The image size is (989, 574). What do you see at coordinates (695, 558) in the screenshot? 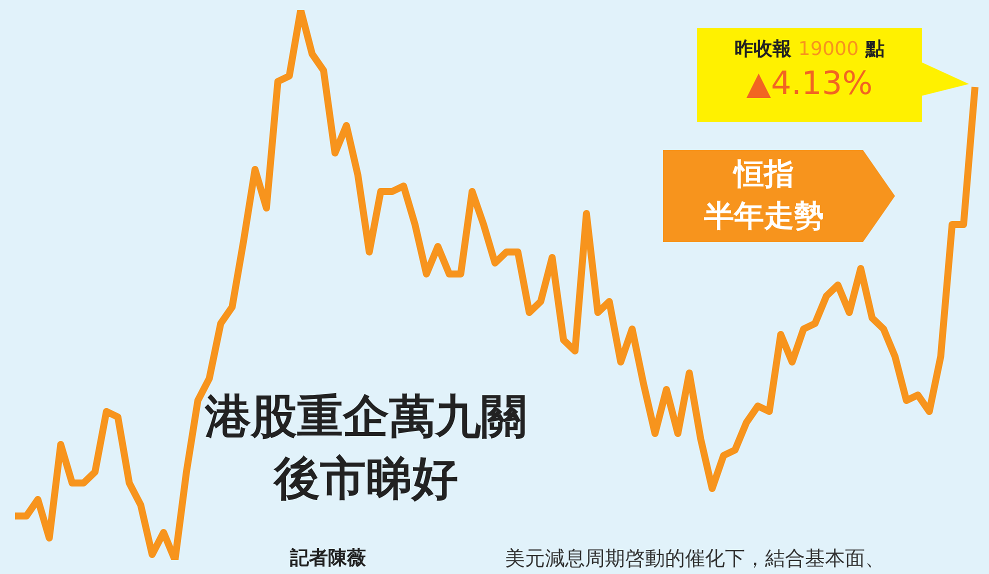
I see `annotation: 美元減息周期啓動的催化下，結合基本面、` at bounding box center [695, 558].